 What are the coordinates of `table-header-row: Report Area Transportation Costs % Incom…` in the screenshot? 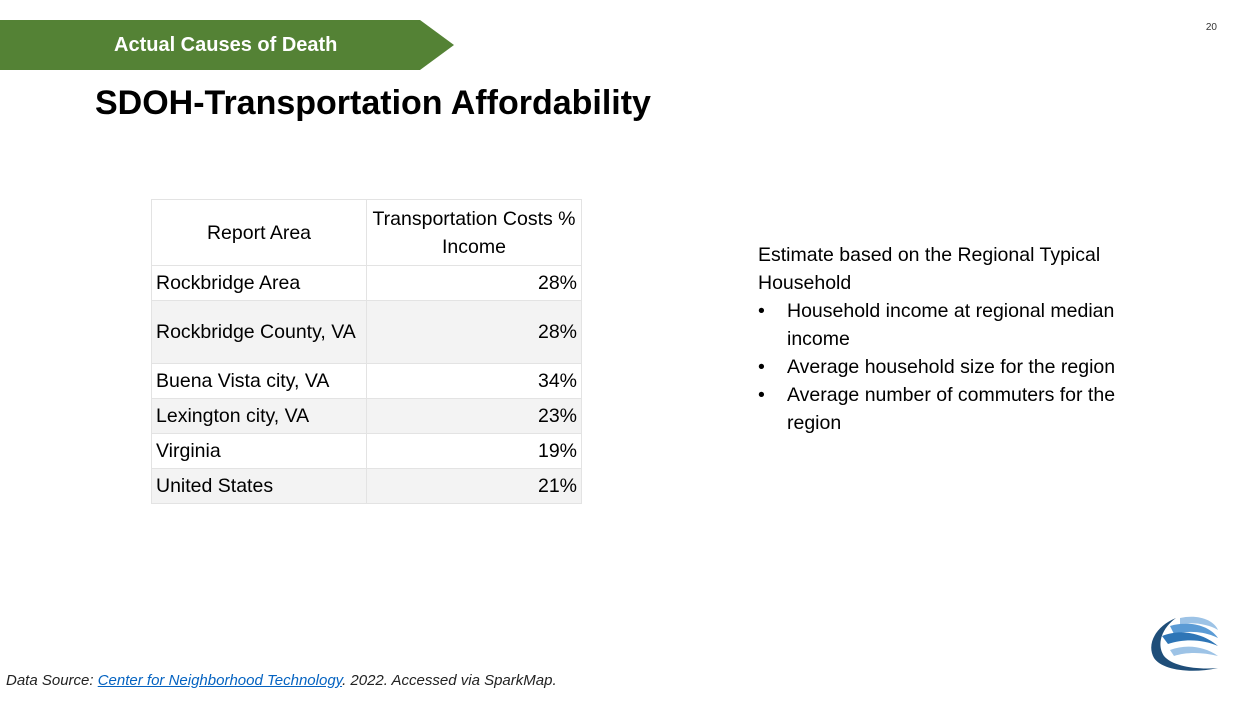 It's located at (366, 232).